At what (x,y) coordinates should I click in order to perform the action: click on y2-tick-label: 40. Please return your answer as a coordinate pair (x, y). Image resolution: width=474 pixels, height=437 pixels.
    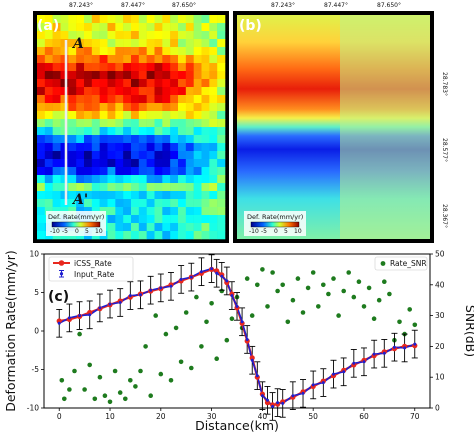
    Looking at the image, I should click on (440, 284).